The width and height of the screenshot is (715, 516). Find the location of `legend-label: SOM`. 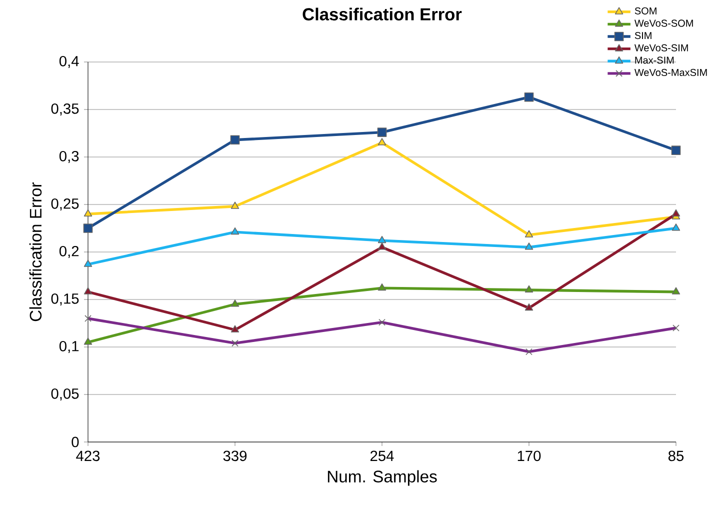

legend-label: SOM is located at coordinates (645, 10).